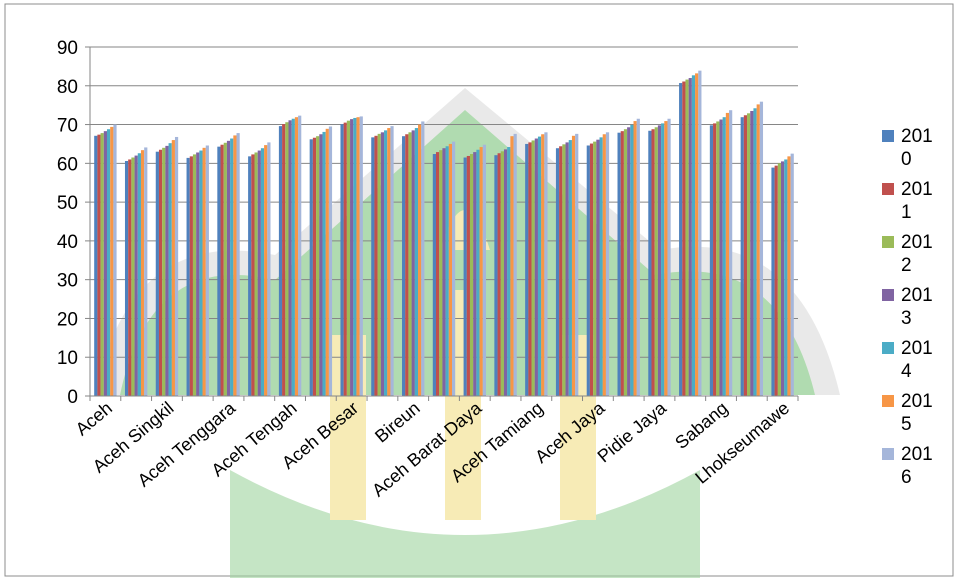 This screenshot has height=583, width=960. What do you see at coordinates (906, 159) in the screenshot?
I see `legend-label: 0` at bounding box center [906, 159].